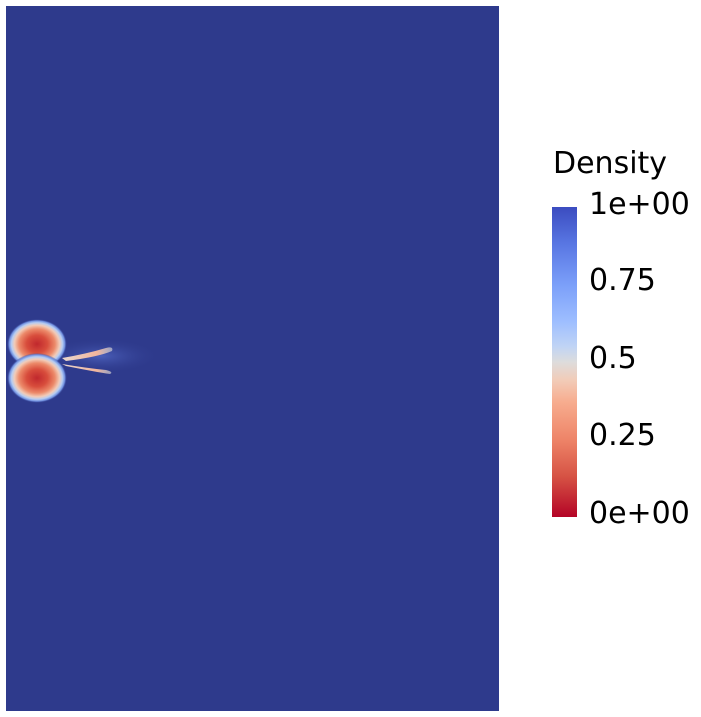 The width and height of the screenshot is (701, 717). What do you see at coordinates (622, 280) in the screenshot?
I see `colorbar-tick-075: 0.75` at bounding box center [622, 280].